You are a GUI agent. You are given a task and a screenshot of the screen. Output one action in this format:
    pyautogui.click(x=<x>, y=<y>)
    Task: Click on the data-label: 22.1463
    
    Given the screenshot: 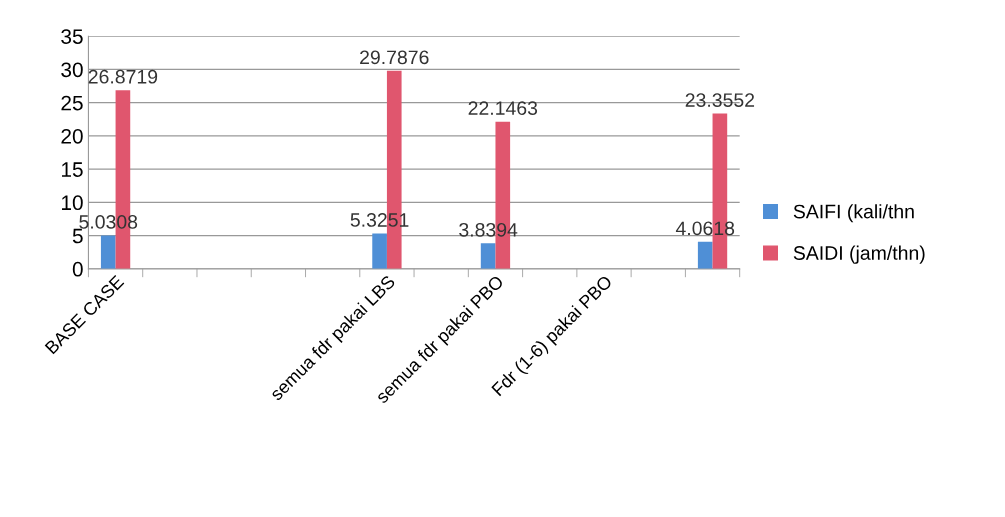 What is the action you would take?
    pyautogui.click(x=503, y=108)
    